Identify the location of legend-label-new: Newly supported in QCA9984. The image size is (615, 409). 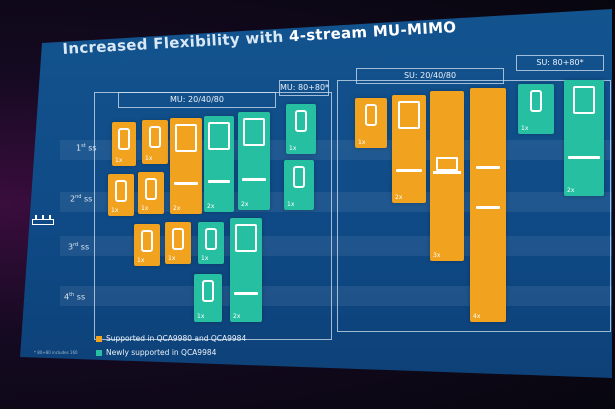
(161, 352).